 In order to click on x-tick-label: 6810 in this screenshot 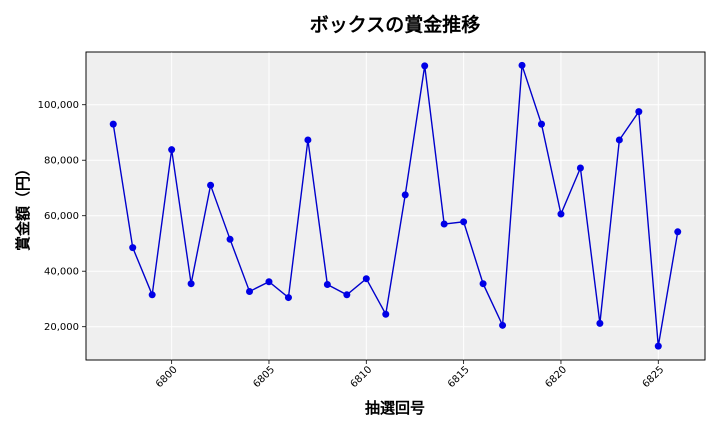, I will do `click(362, 377)`.